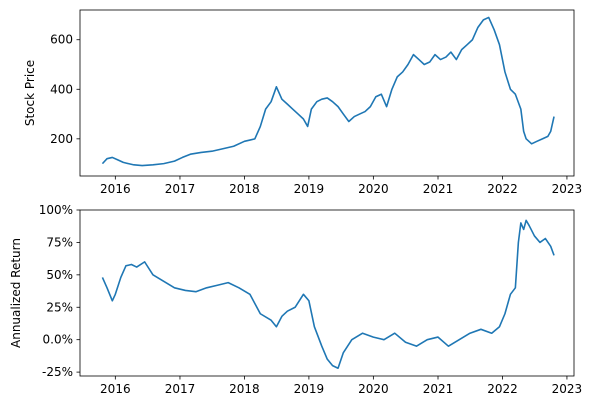 Image resolution: width=592 pixels, height=413 pixels. Describe the element at coordinates (244, 389) in the screenshot. I see `return-x-tick-label: 2018` at that location.